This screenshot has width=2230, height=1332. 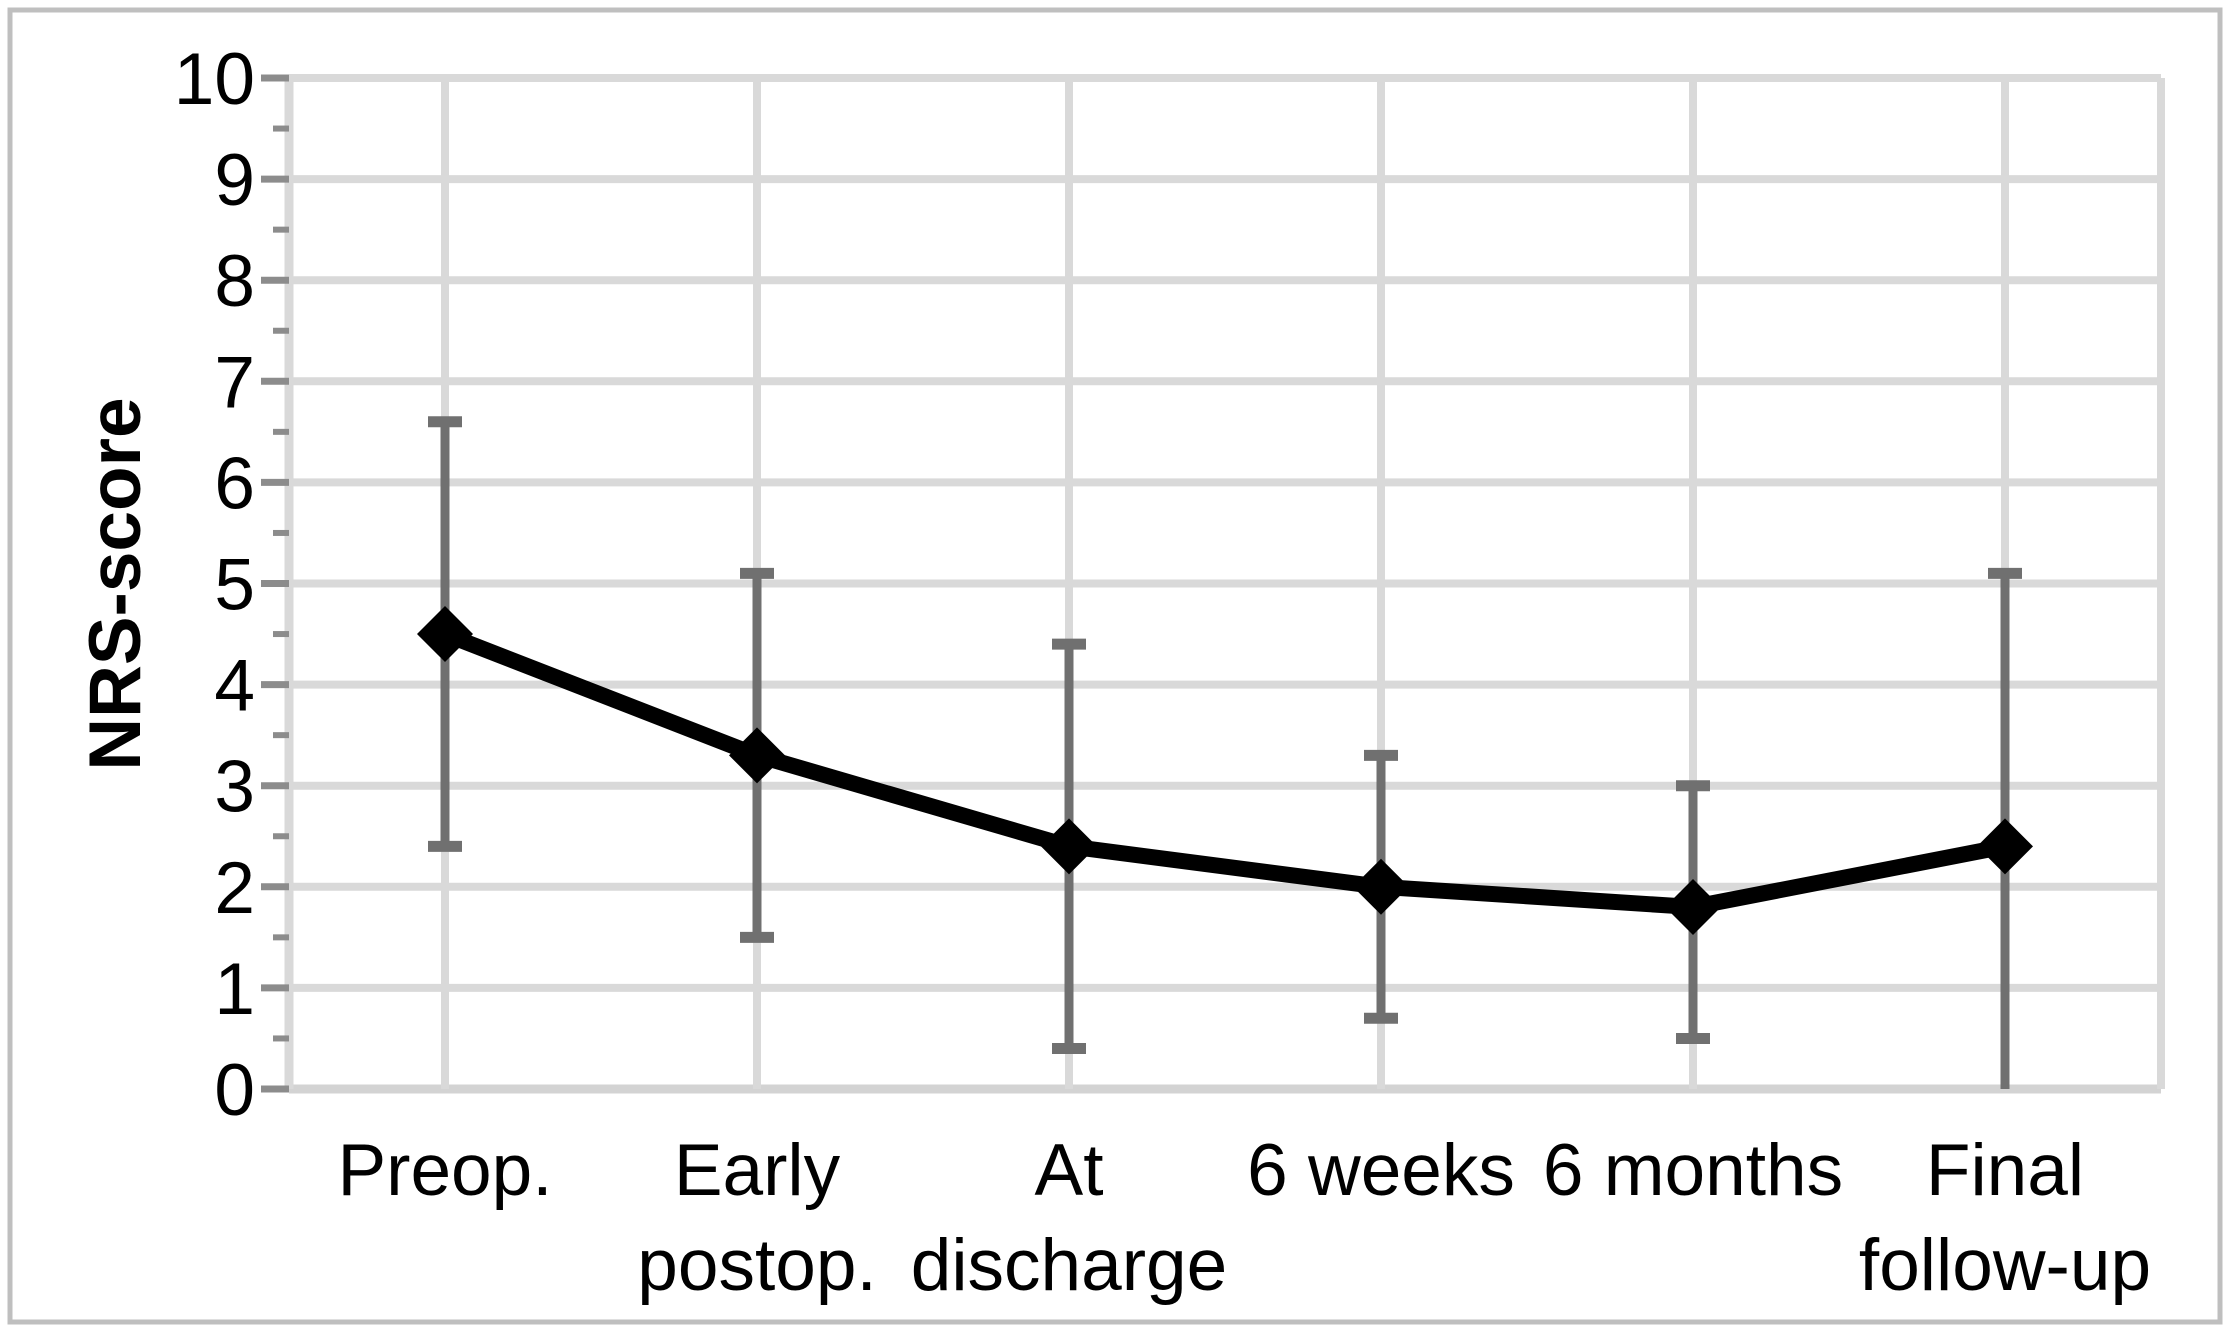 I want to click on category-label: 6 weeks, so click(x=1381, y=1170).